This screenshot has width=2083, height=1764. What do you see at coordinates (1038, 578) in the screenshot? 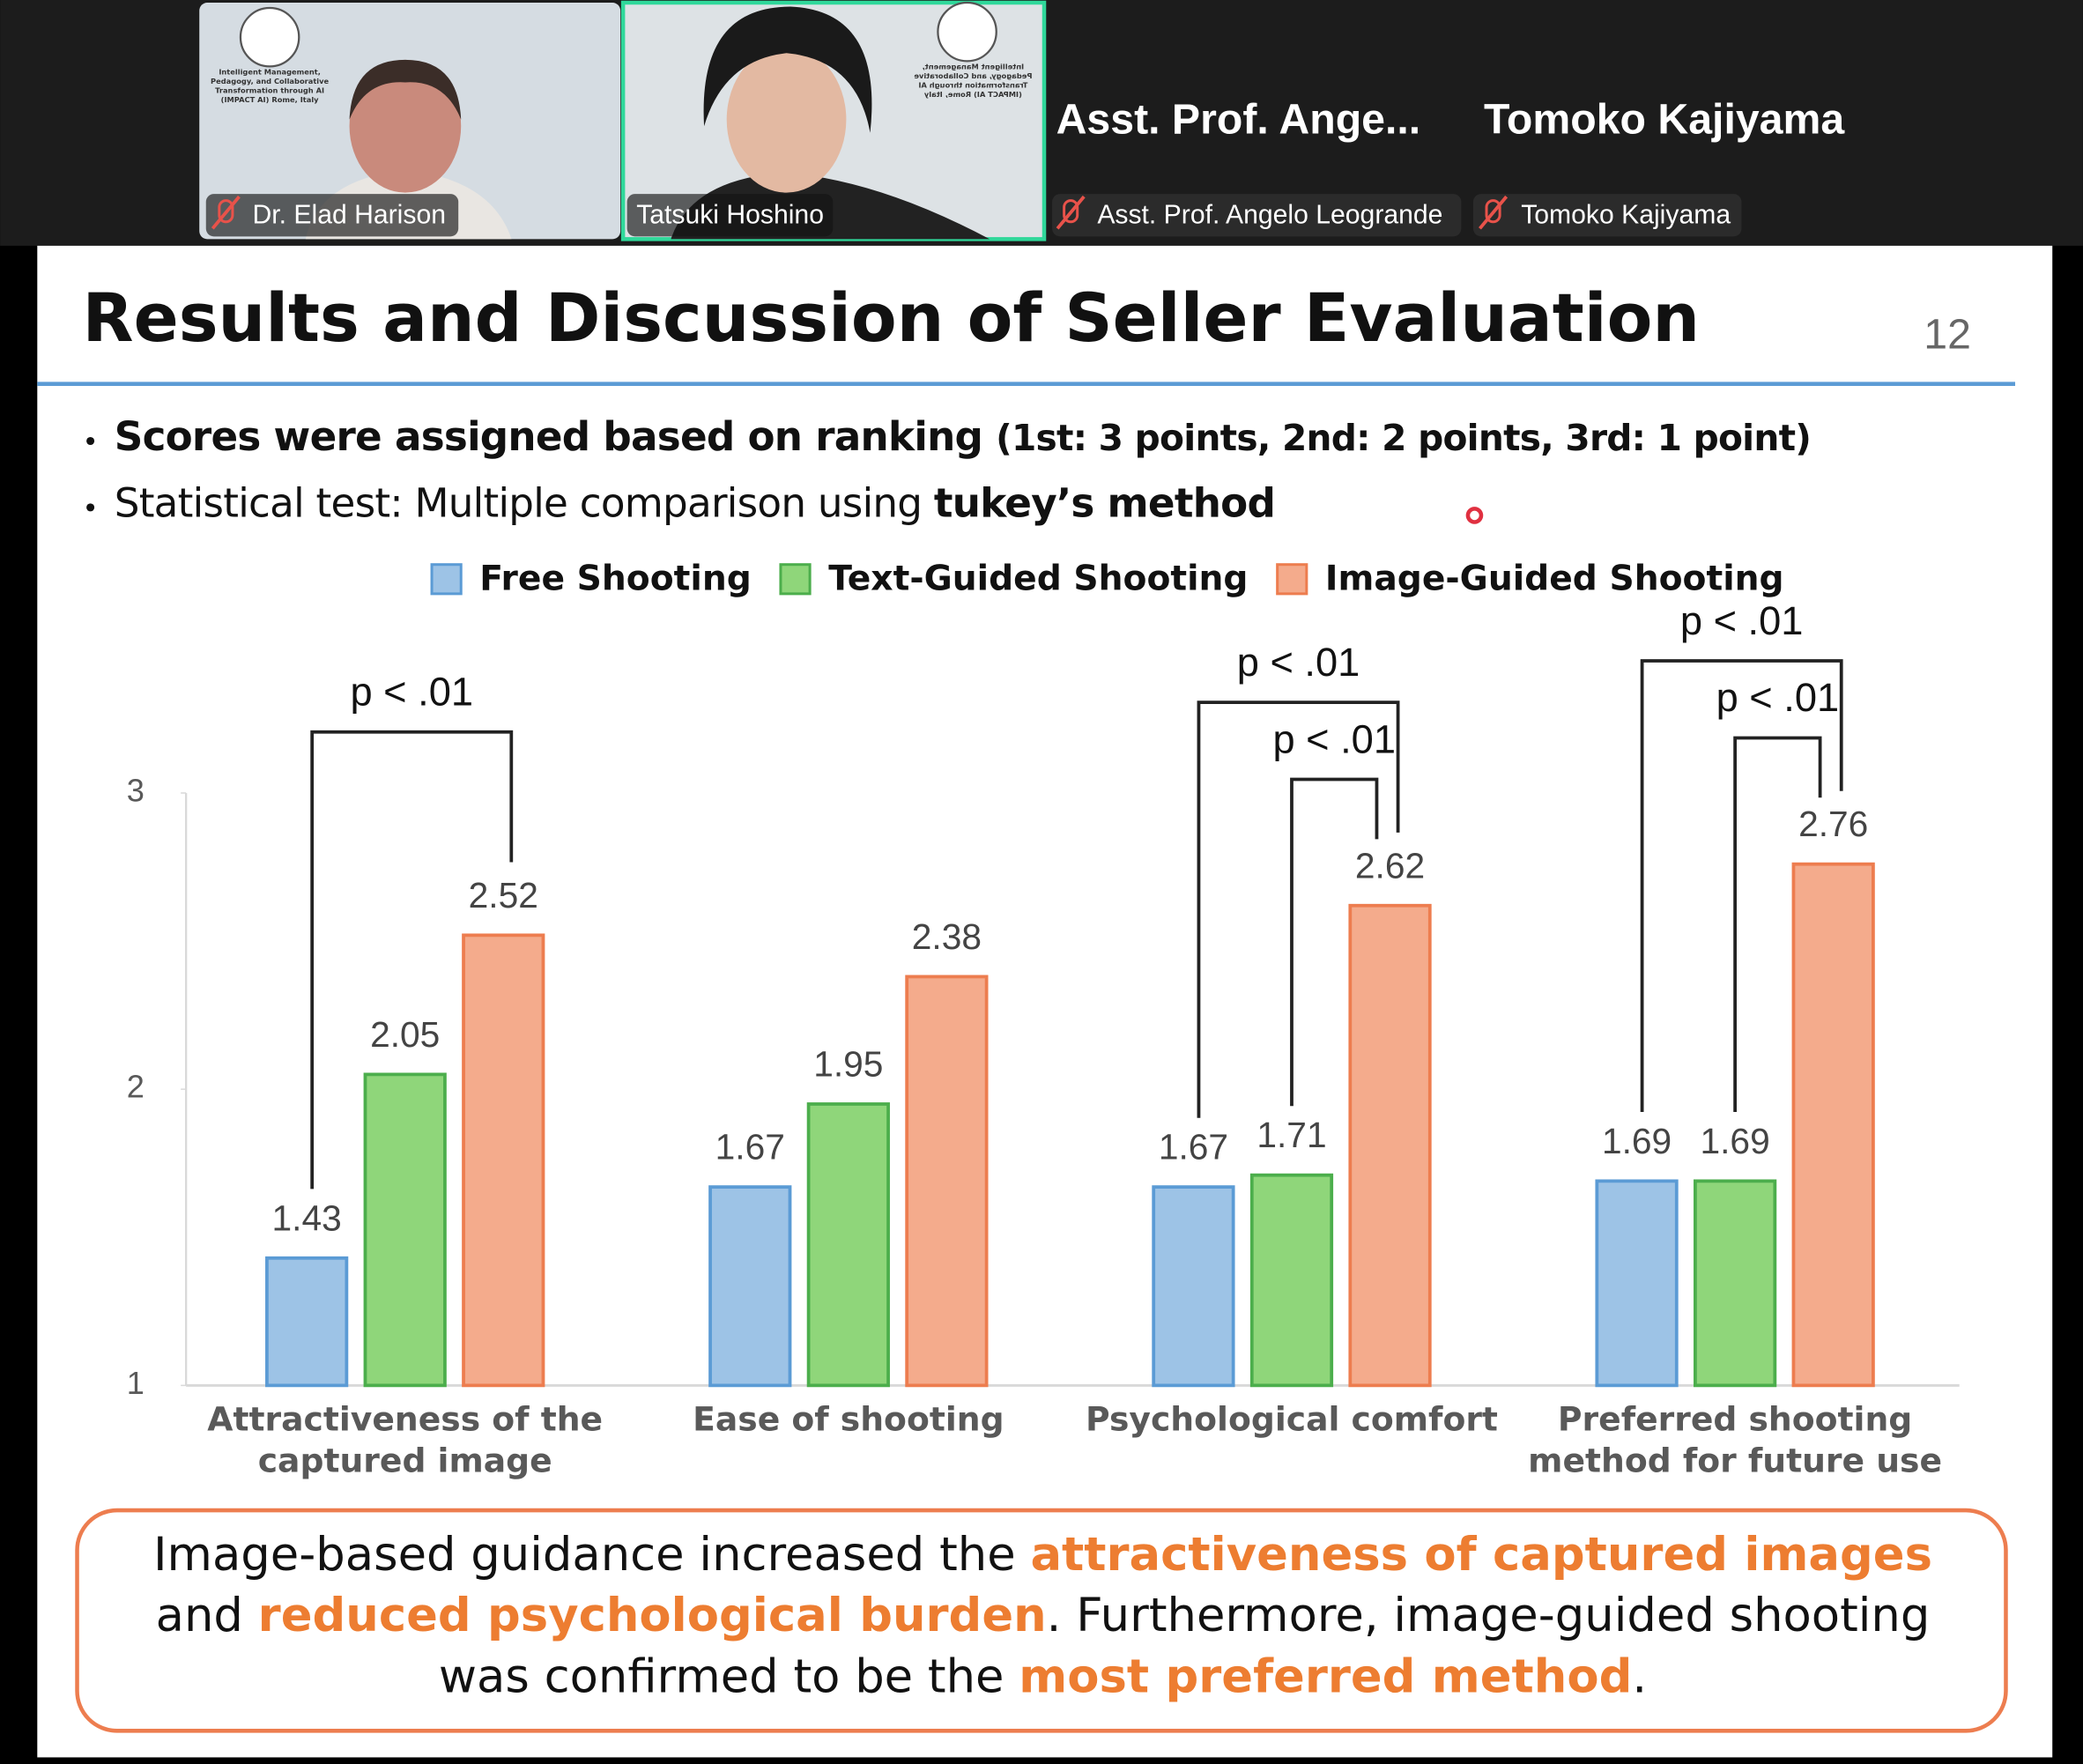
I see `legend-label: Text-Guided Shooting` at bounding box center [1038, 578].